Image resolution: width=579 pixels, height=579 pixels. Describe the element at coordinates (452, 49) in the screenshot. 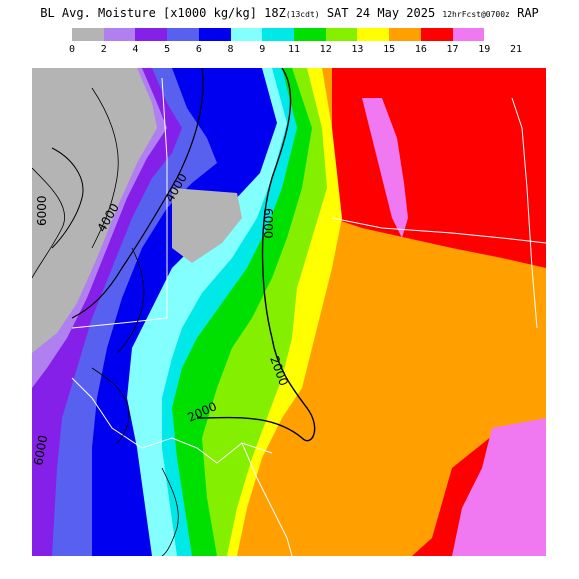

I see `legend-level-label: 17` at that location.